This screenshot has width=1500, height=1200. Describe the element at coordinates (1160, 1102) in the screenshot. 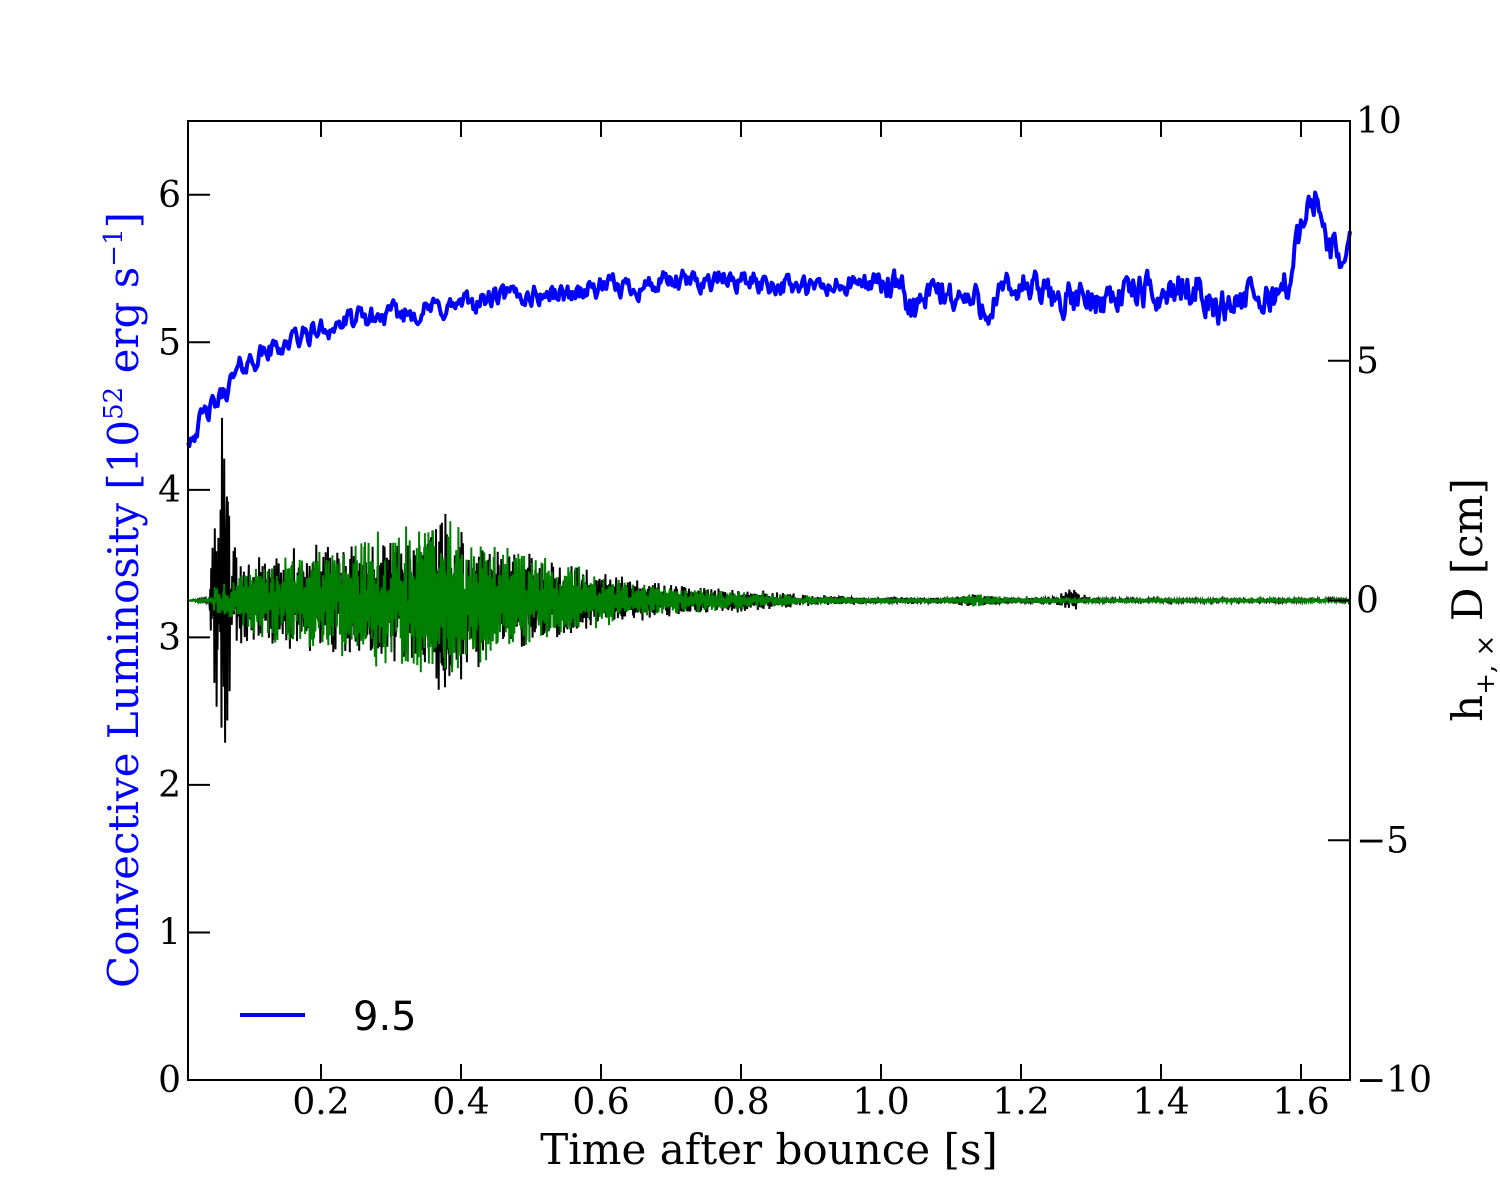

I see `x-tick-label: 1.4` at that location.